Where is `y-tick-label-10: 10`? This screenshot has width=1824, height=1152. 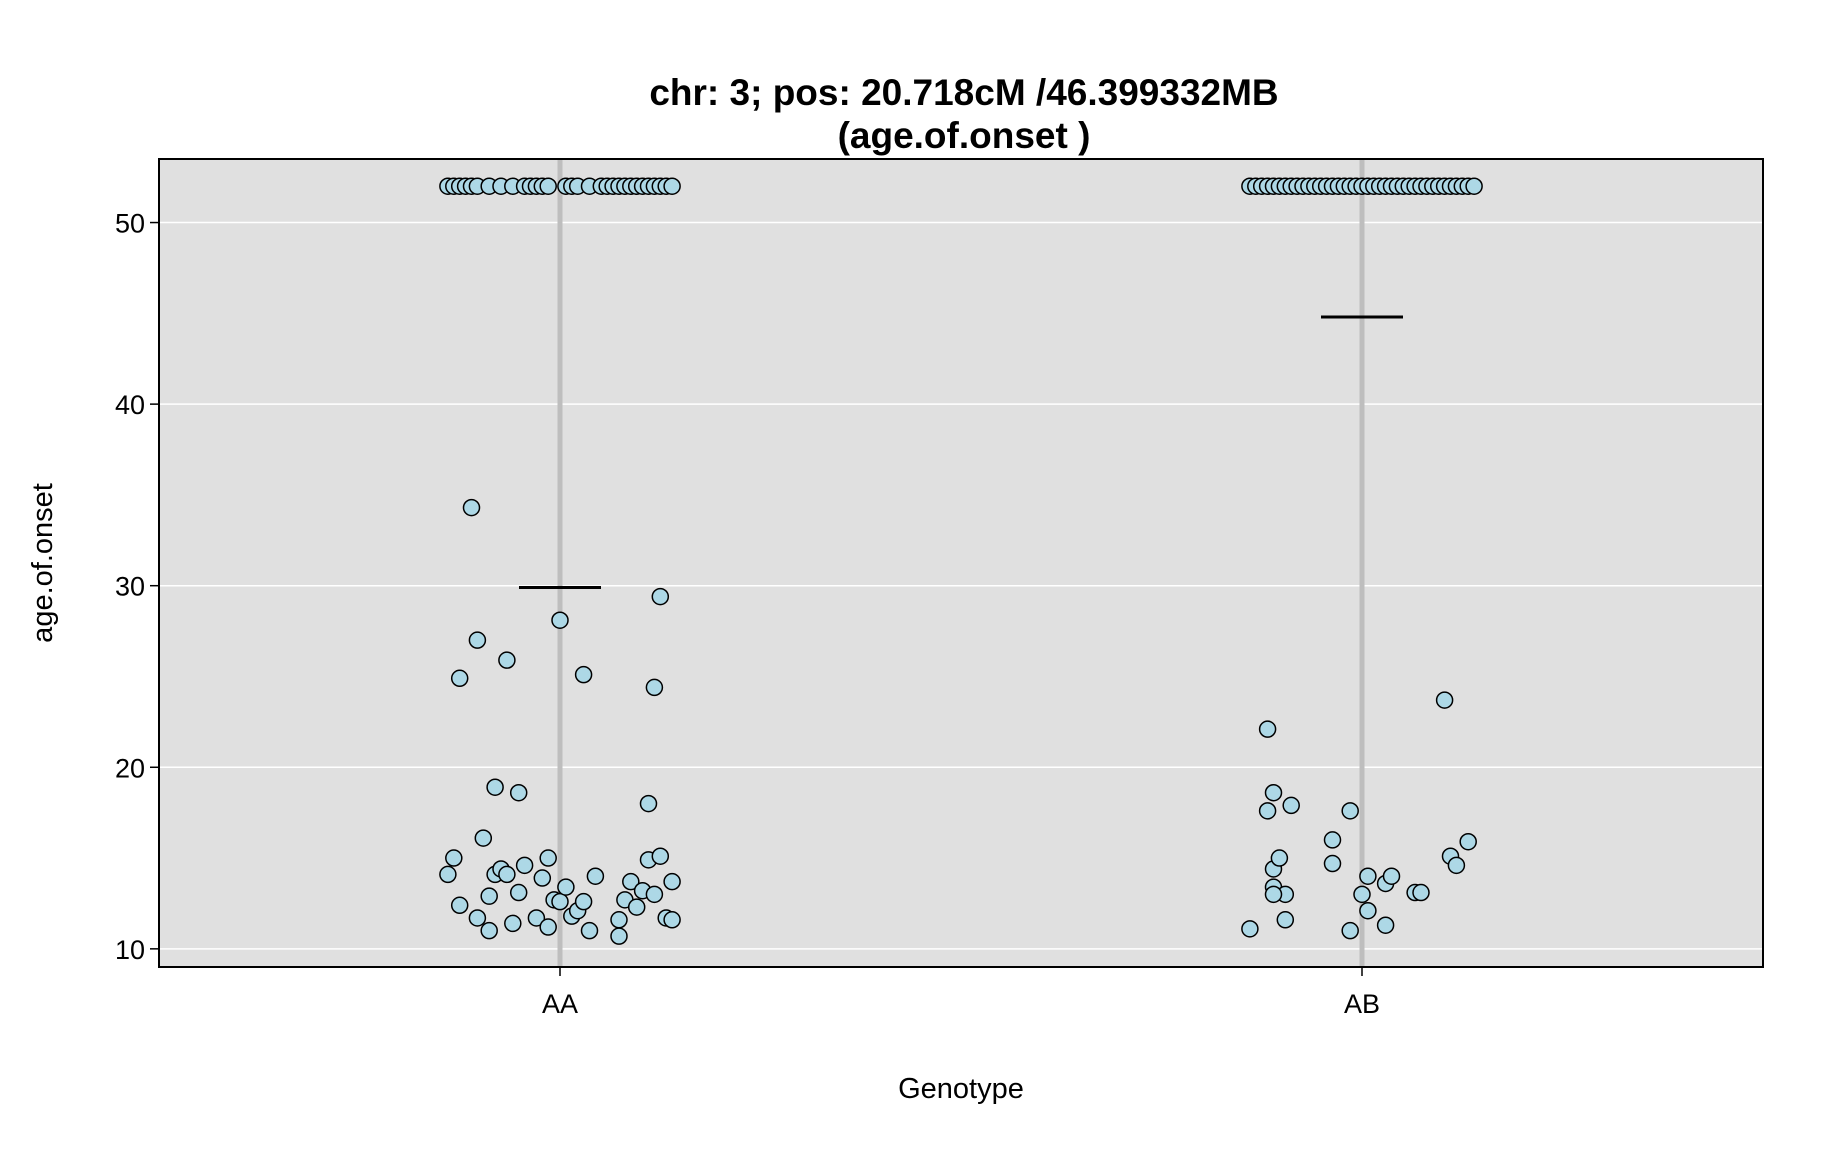
y-tick-label-10: 10 is located at coordinates (130, 950).